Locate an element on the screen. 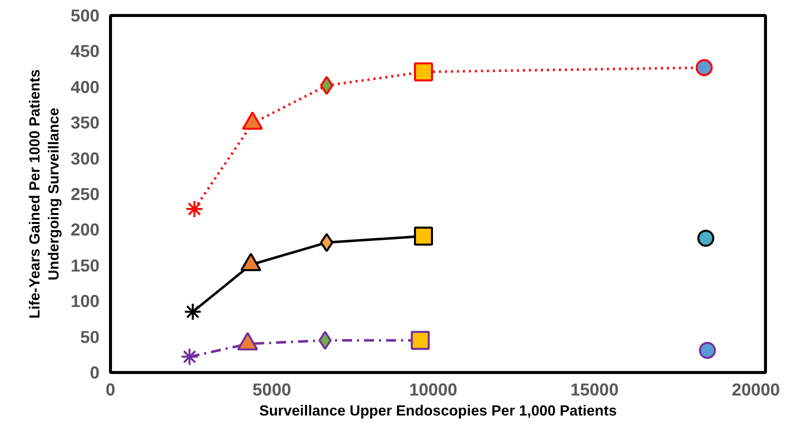  y-tick-label: 0 is located at coordinates (95, 372).